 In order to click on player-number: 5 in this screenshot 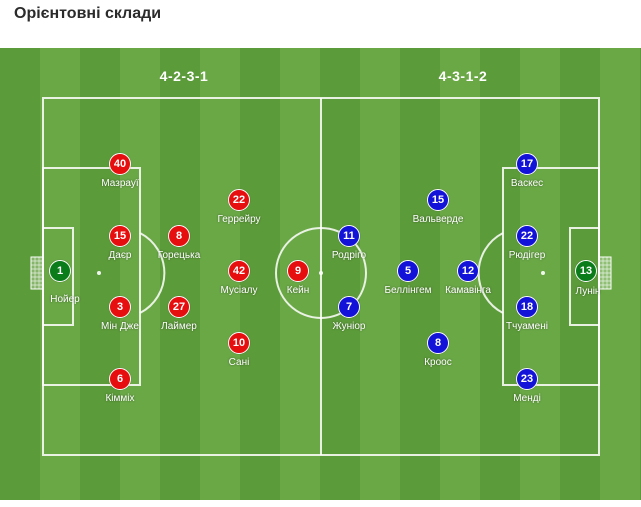, I will do `click(408, 271)`.